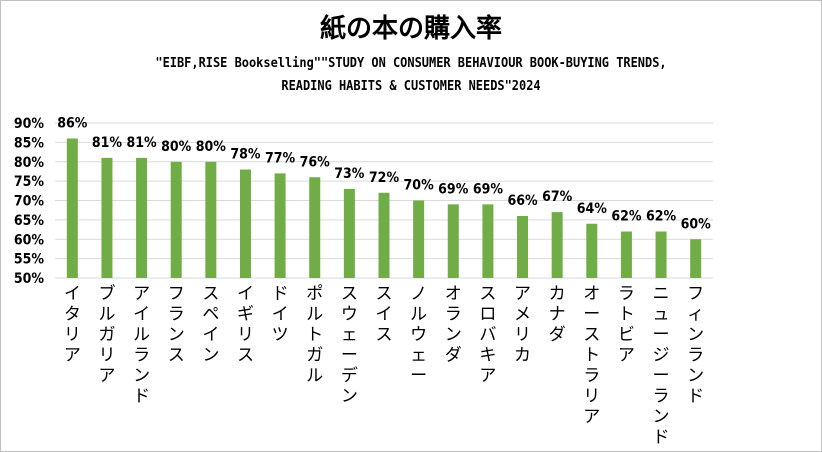 Image resolution: width=822 pixels, height=452 pixels. Describe the element at coordinates (280, 158) in the screenshot. I see `data-label: 77%` at that location.